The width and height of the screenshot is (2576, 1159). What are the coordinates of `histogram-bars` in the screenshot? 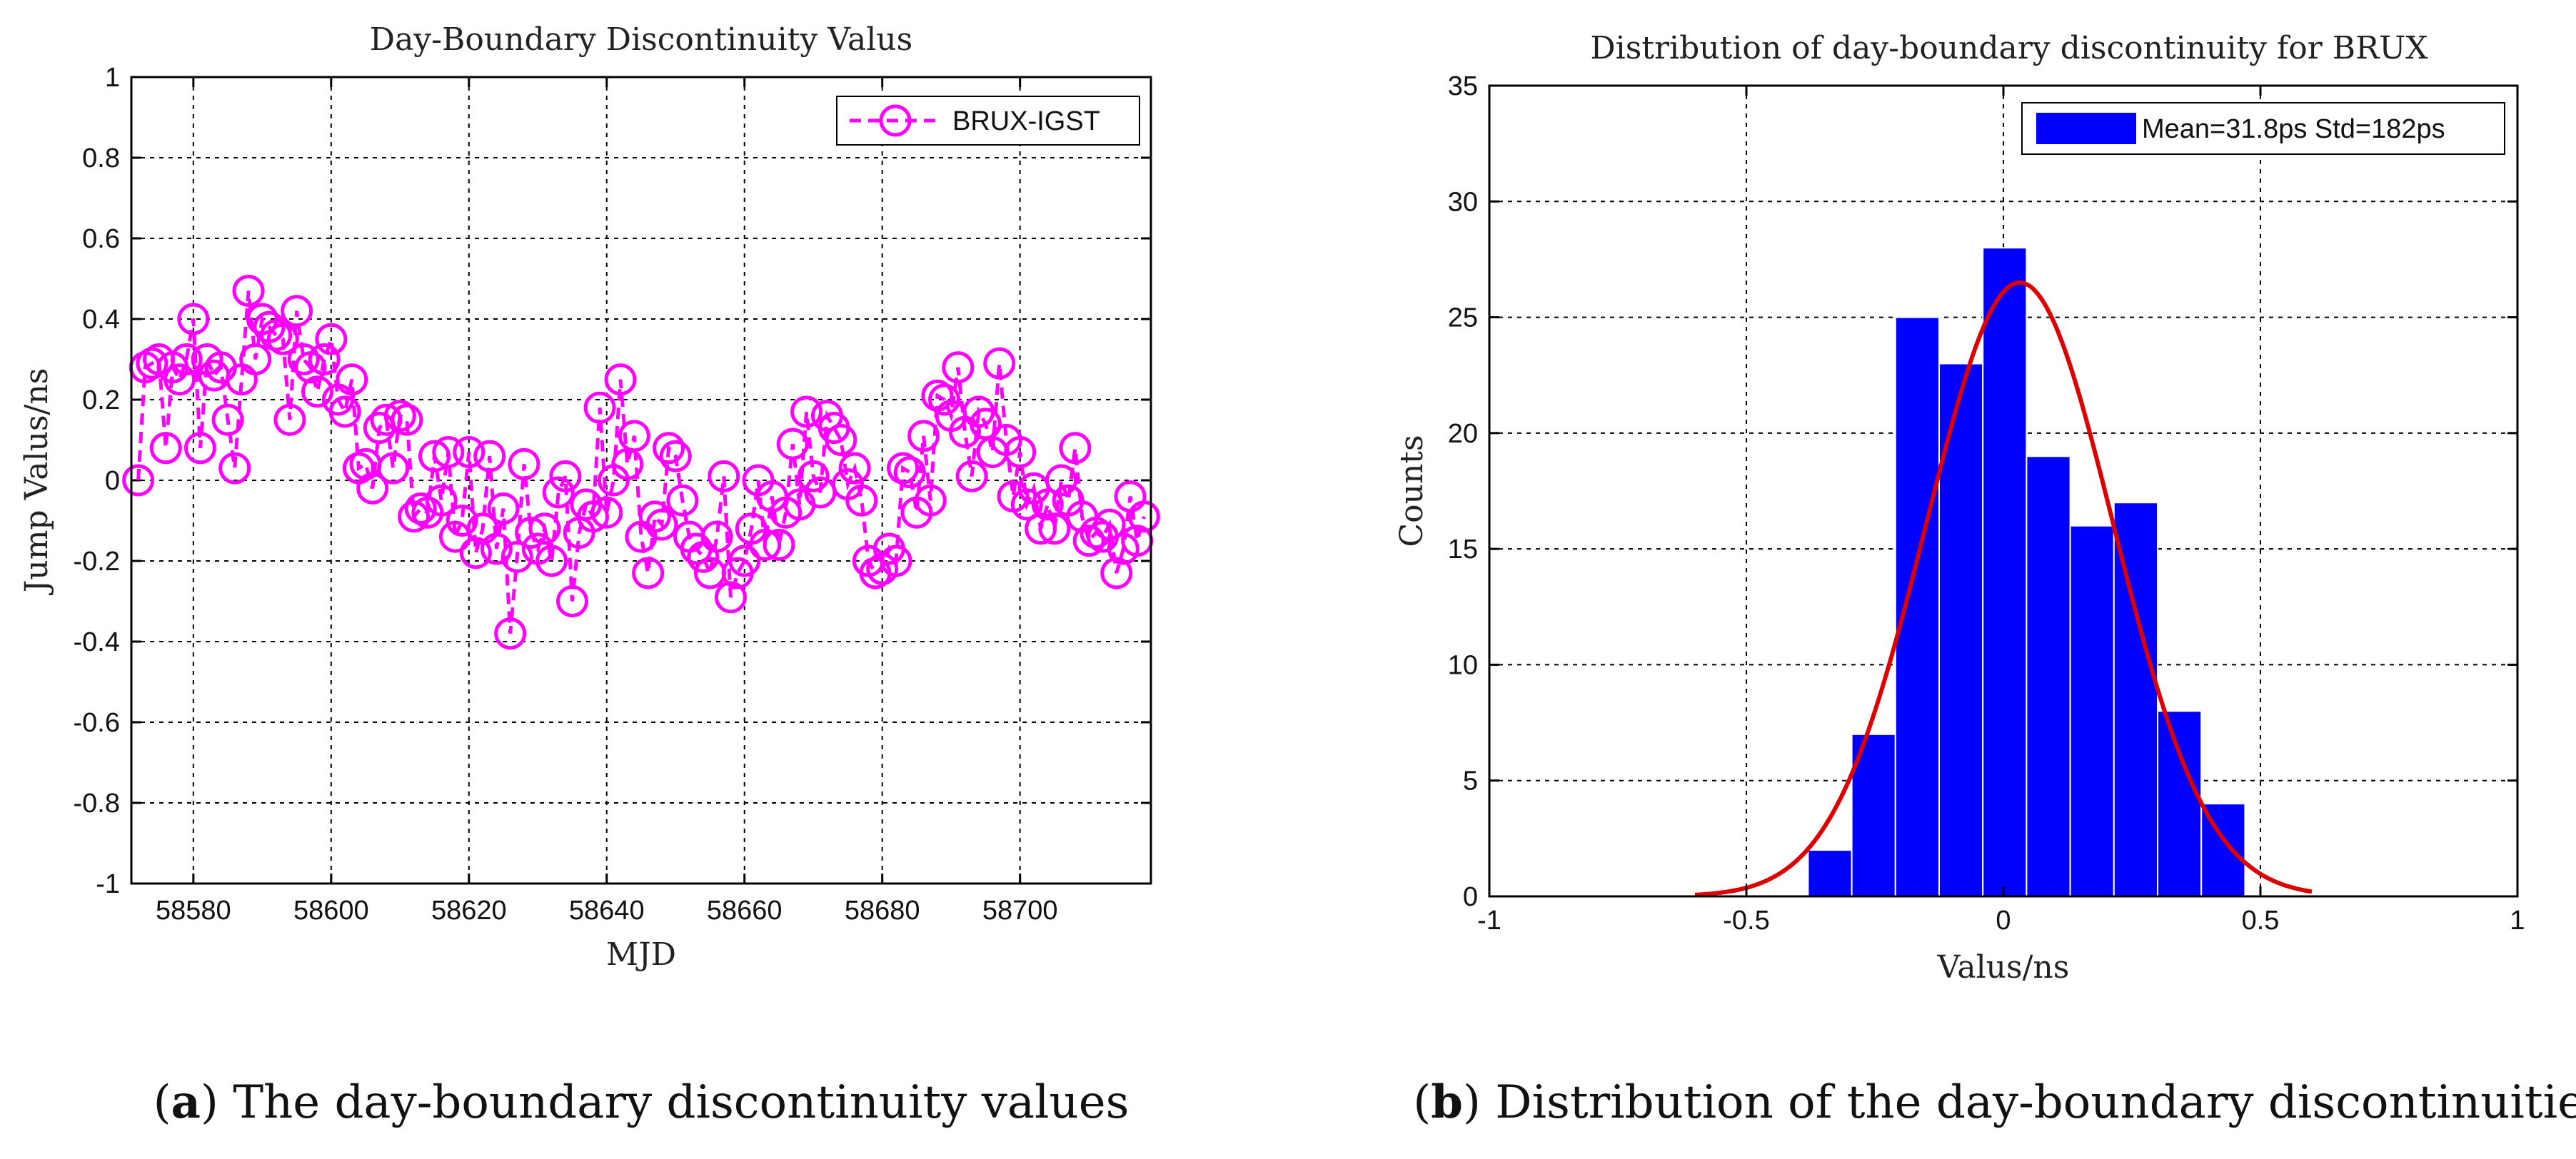 It's located at (2026, 572).